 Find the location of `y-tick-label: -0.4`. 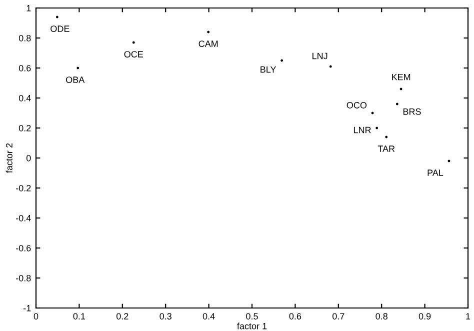

y-tick-label: -0.4 is located at coordinates (23, 218).